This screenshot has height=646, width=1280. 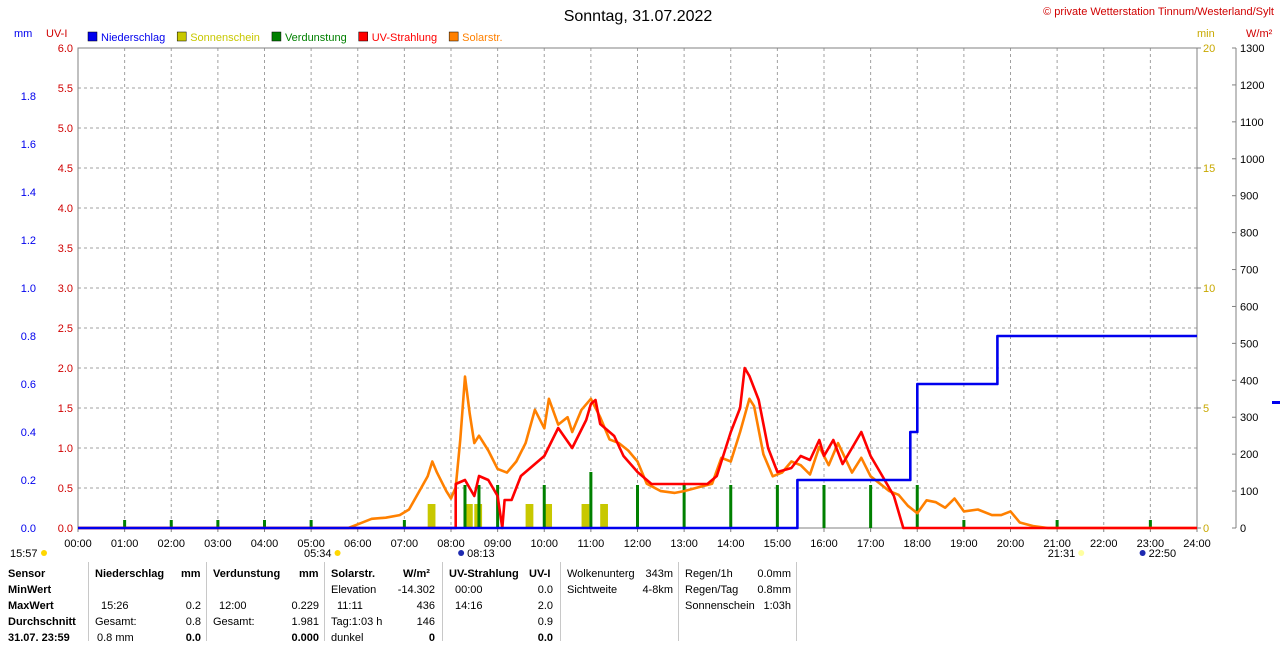 What do you see at coordinates (65, 329) in the screenshot?
I see `uv-tick-label: 2.5` at bounding box center [65, 329].